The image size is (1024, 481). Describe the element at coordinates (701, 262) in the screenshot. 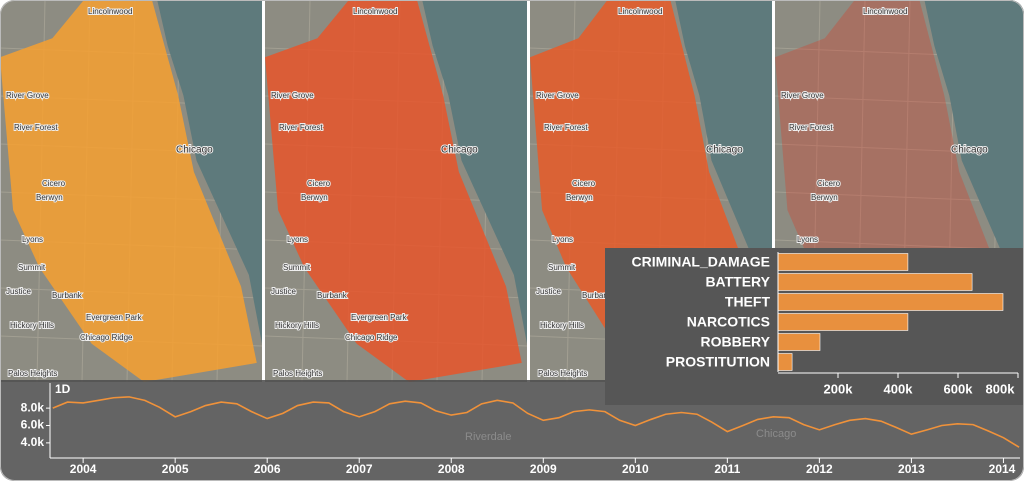

I see `bar-label: CRIMINAL_DAMAGE` at that location.